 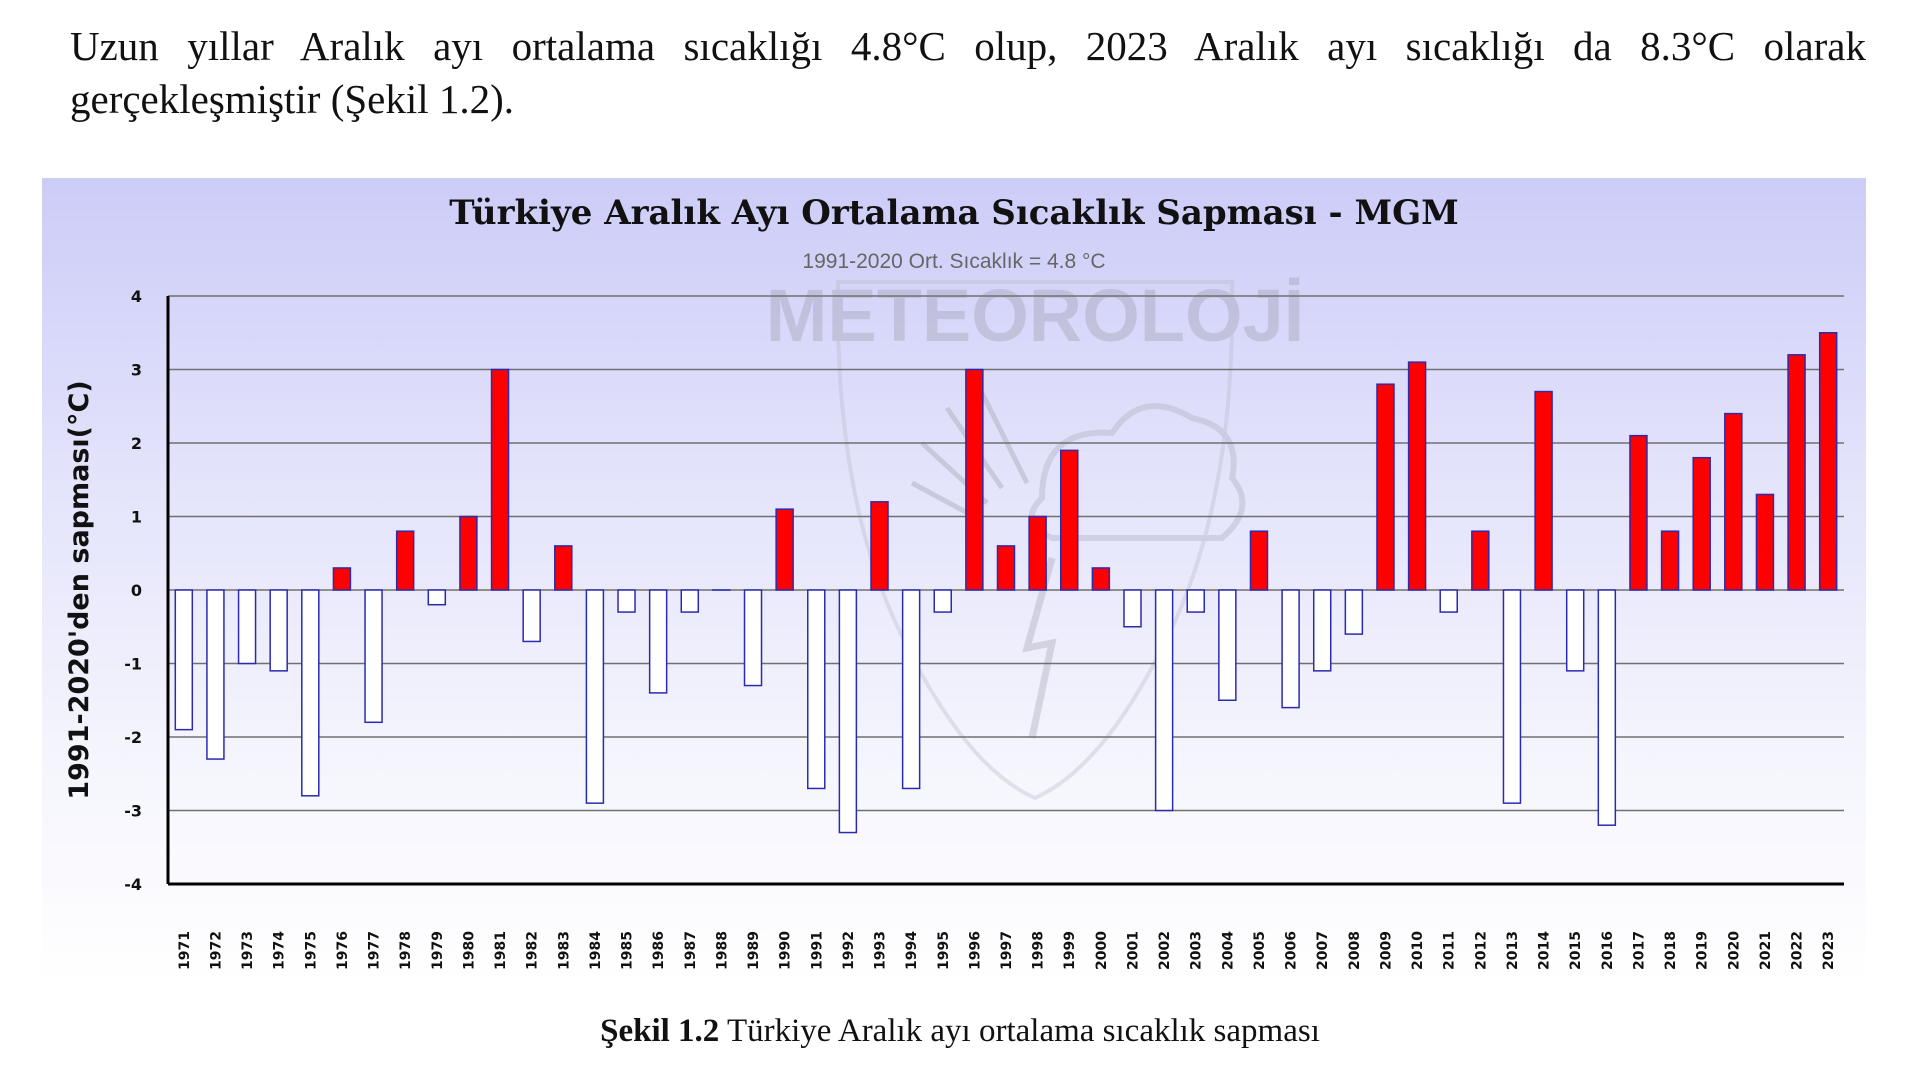 What do you see at coordinates (953, 261) in the screenshot?
I see `chart-subtitle: 1991-2020 Ort. Sıcaklık = 4.8 °C` at bounding box center [953, 261].